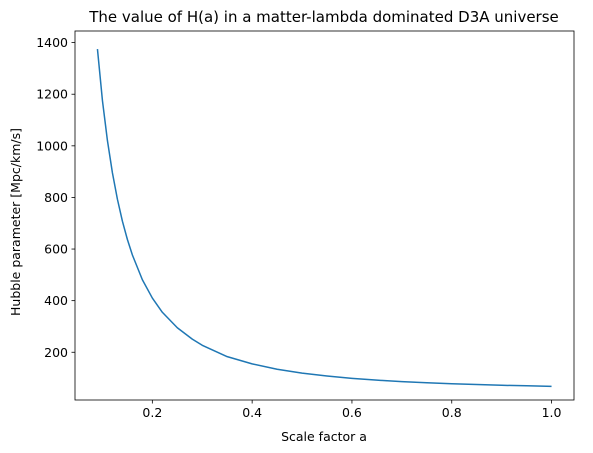 The width and height of the screenshot is (593, 453). What do you see at coordinates (15, 222) in the screenshot?
I see `y-axis-label: Hubble parameter [Mpc/km/s]` at bounding box center [15, 222].